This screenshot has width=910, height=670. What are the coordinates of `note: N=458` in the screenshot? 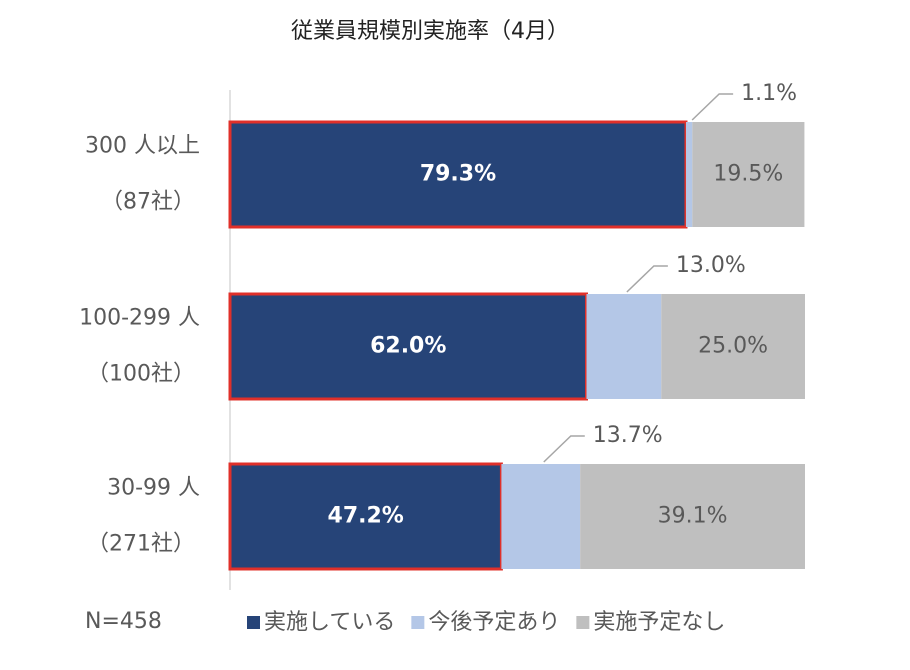 It's located at (123, 621).